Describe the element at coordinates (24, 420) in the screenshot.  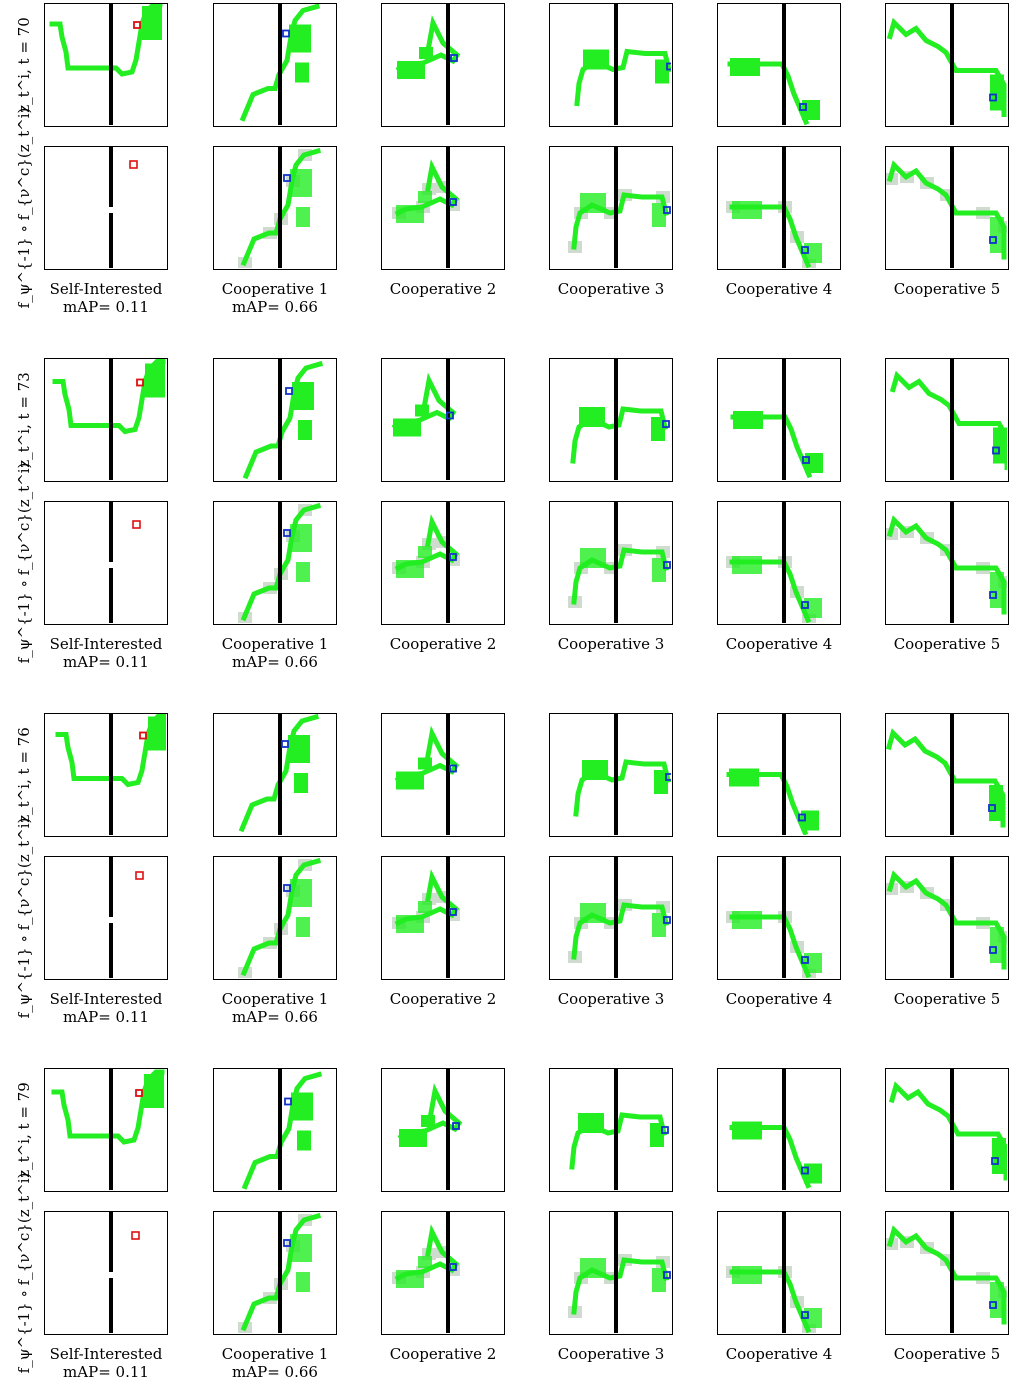
I see `row-label-text: z_t^i, t = 73` at that location.